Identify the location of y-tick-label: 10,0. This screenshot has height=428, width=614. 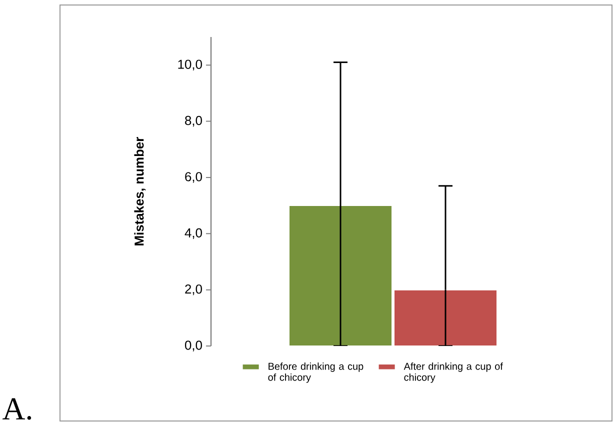
(190, 65).